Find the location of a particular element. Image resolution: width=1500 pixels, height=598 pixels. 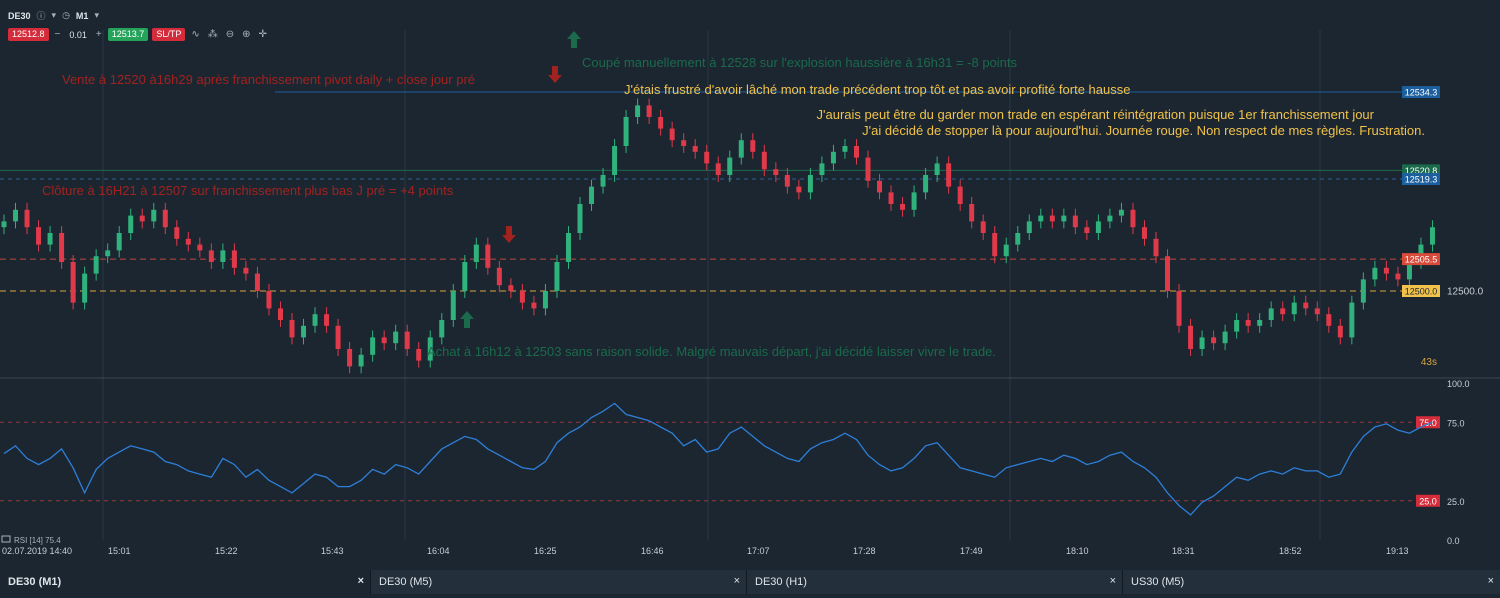

lot-plus-button: + is located at coordinates (98, 34).